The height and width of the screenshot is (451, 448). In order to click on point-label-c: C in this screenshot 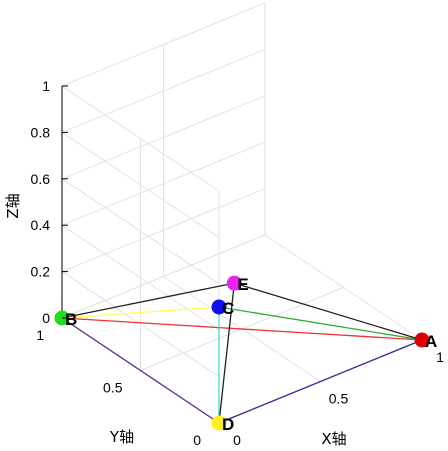, I will do `click(228, 308)`.